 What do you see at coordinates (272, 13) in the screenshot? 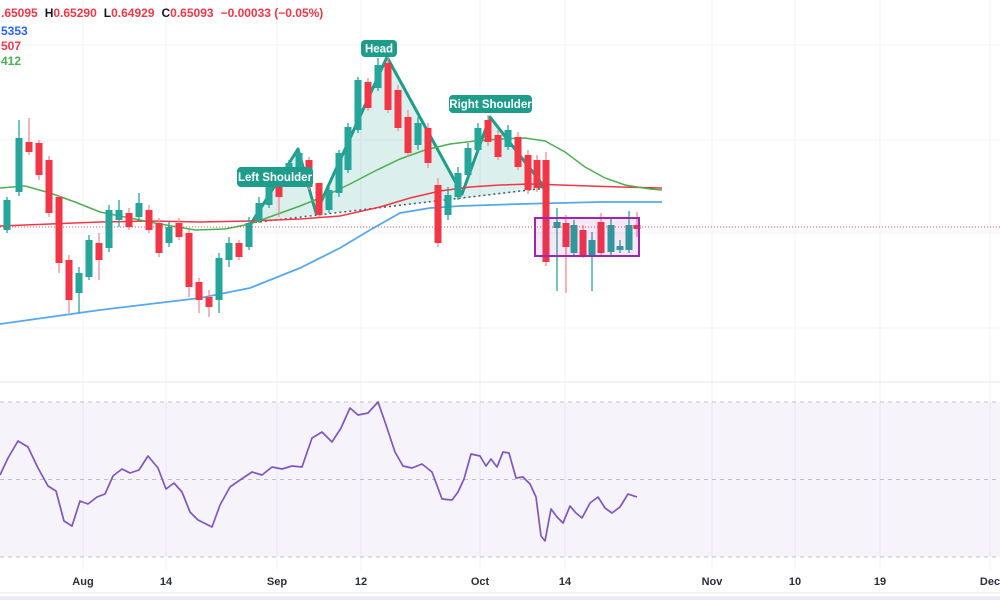
I see `ohlc-change-value: −0.00033 (−0.05%)` at bounding box center [272, 13].